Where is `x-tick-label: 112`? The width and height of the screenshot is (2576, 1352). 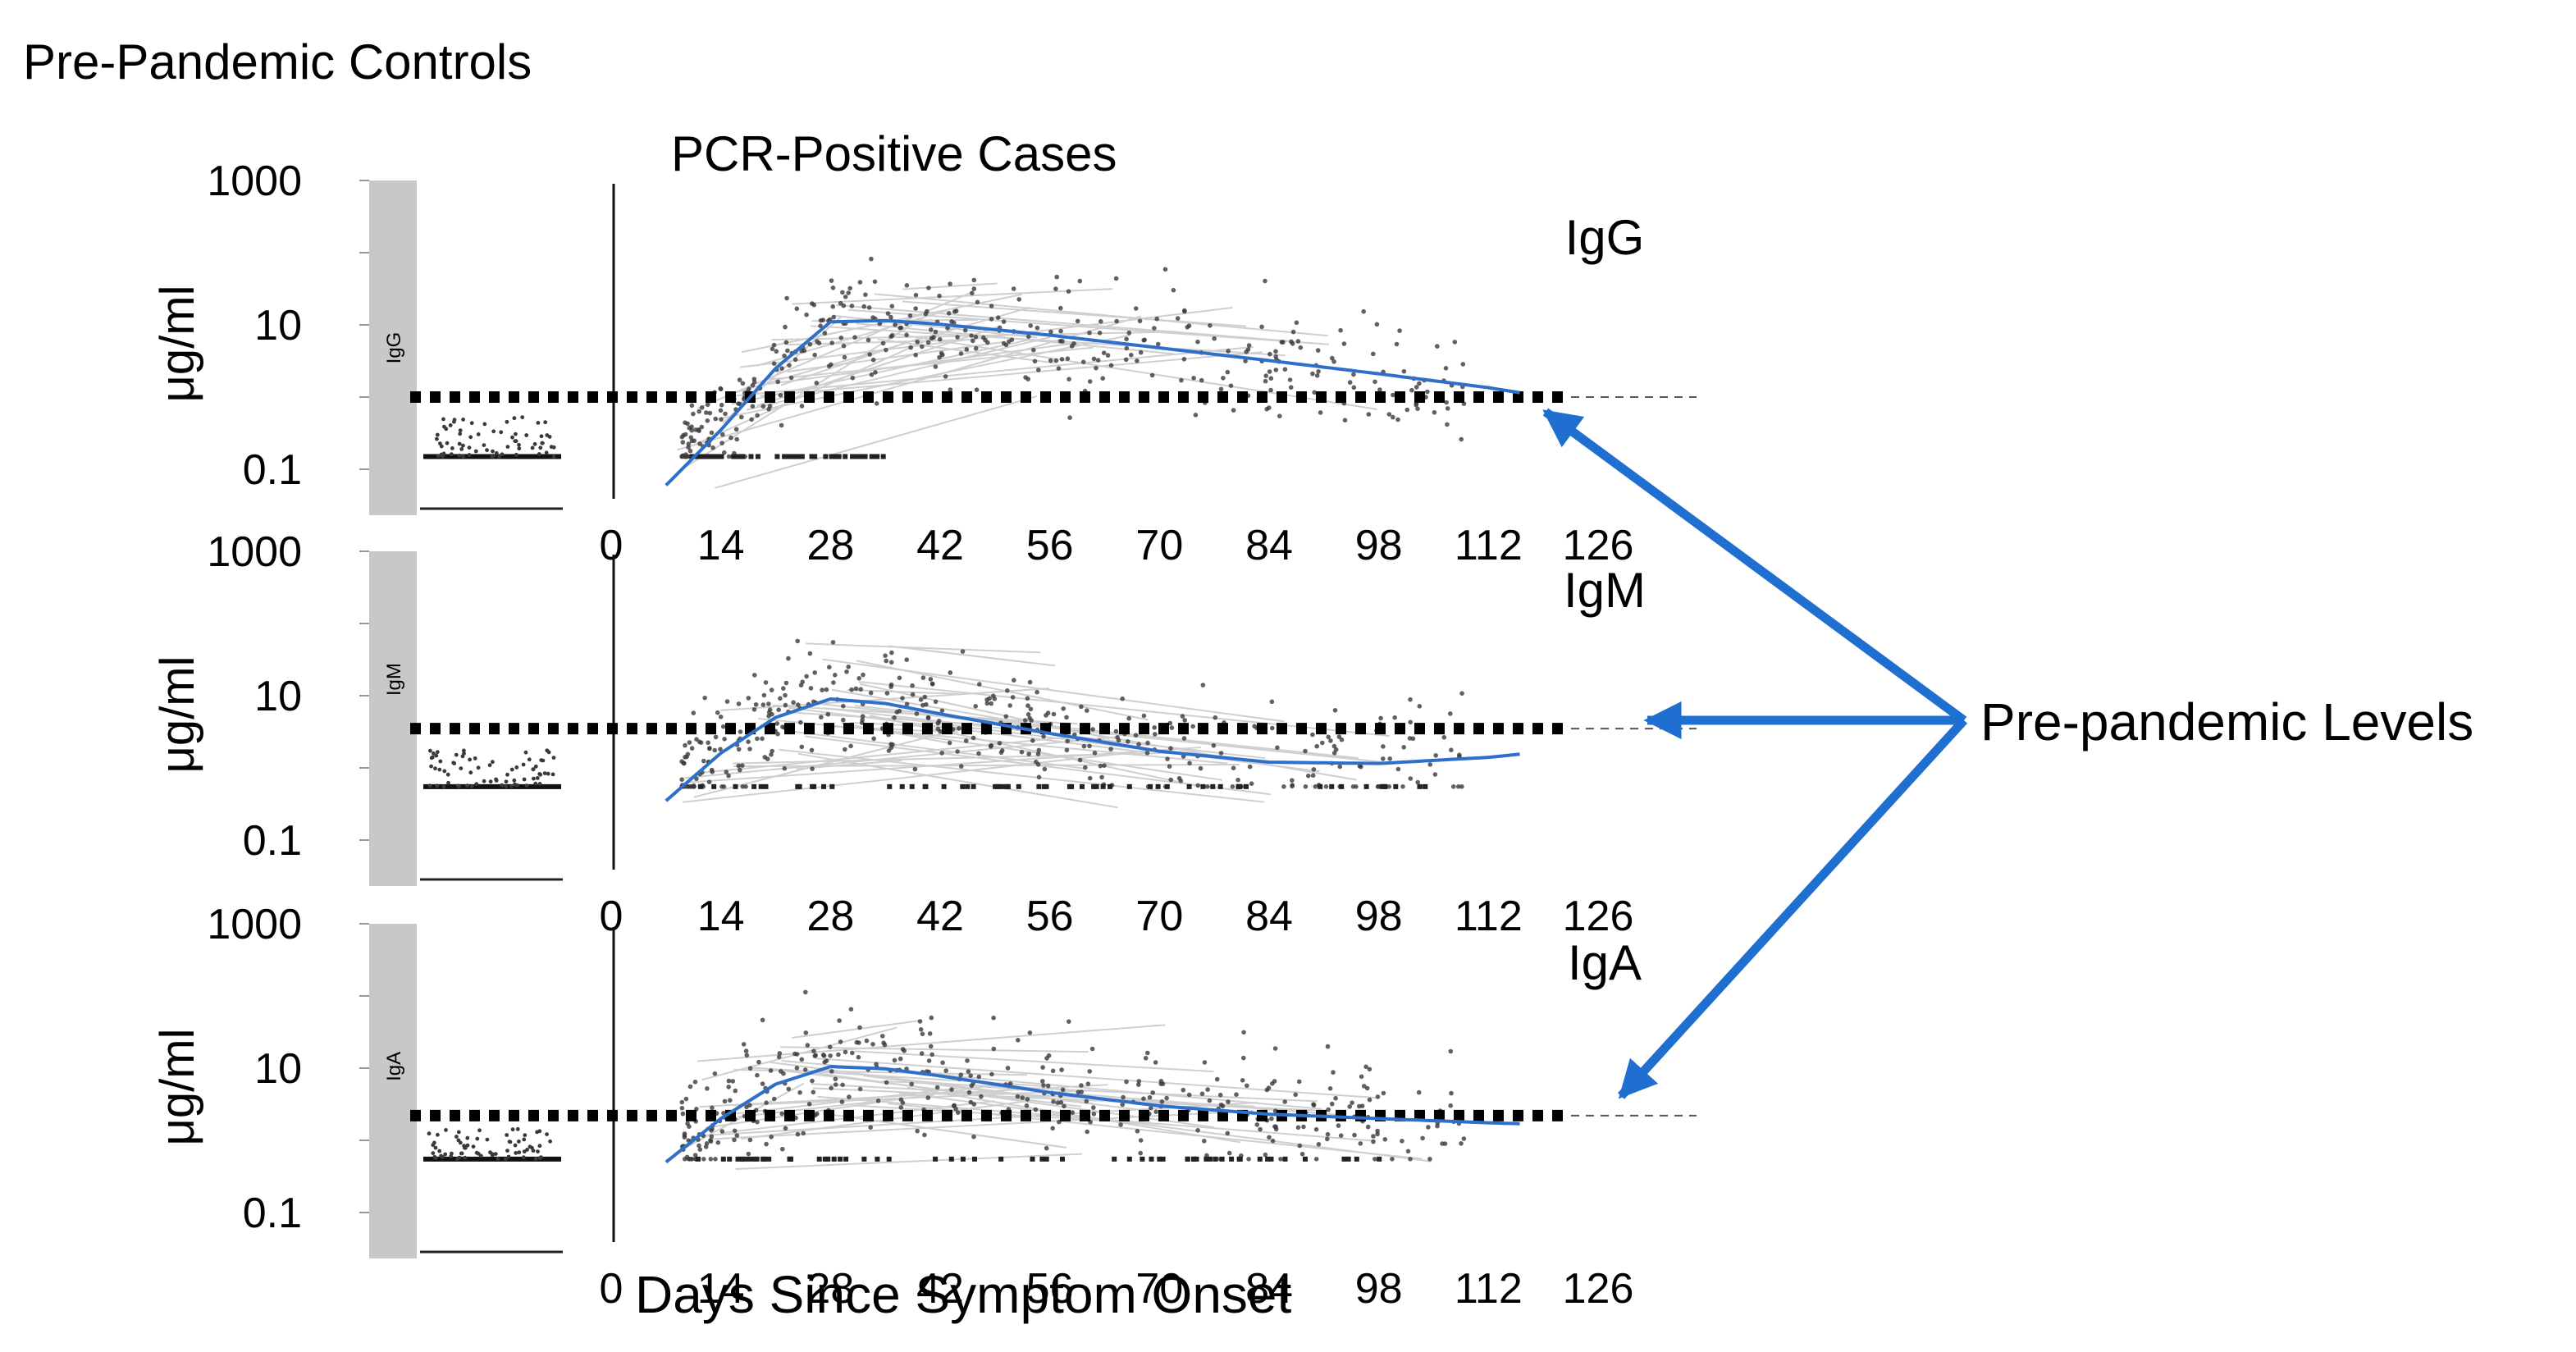 x-tick-label: 112 is located at coordinates (1489, 916).